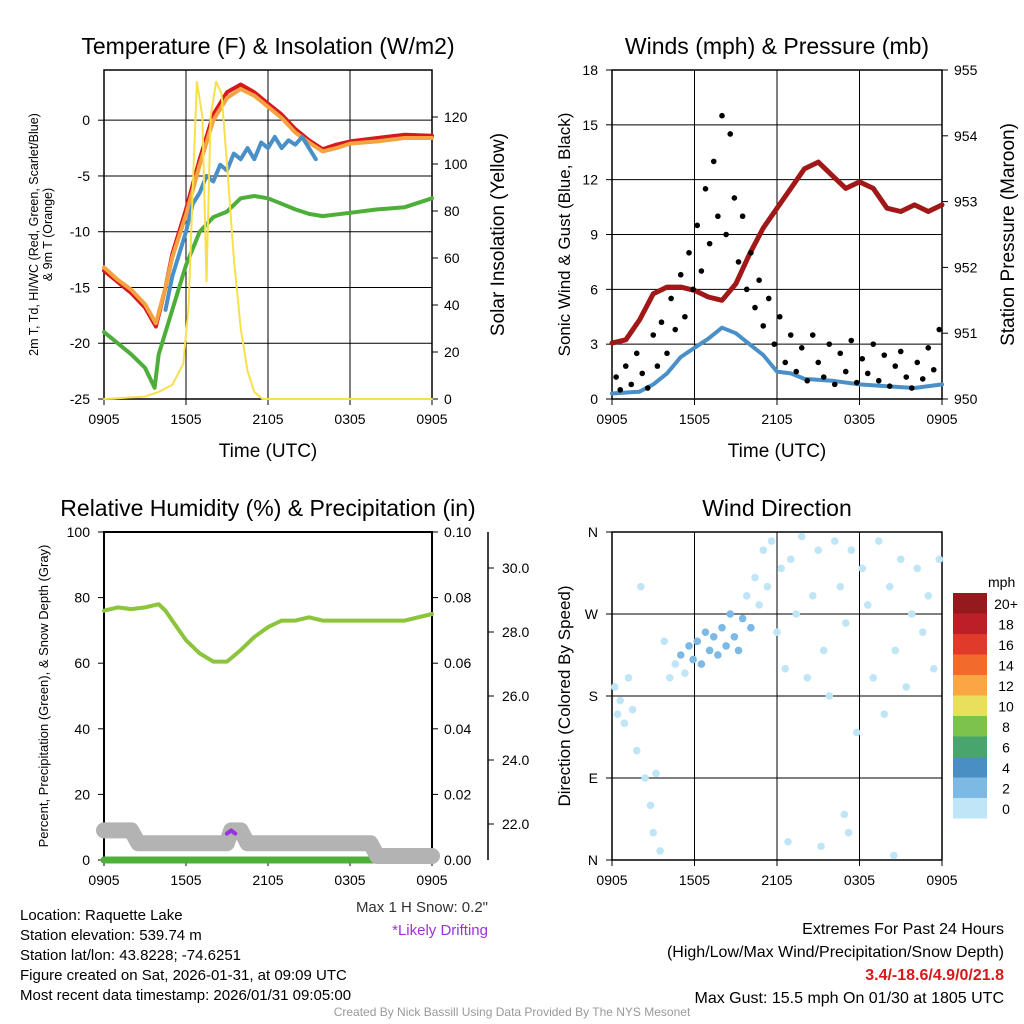 The width and height of the screenshot is (1024, 1024). What do you see at coordinates (452, 211) in the screenshot?
I see `y2-tick-label: 80` at bounding box center [452, 211].